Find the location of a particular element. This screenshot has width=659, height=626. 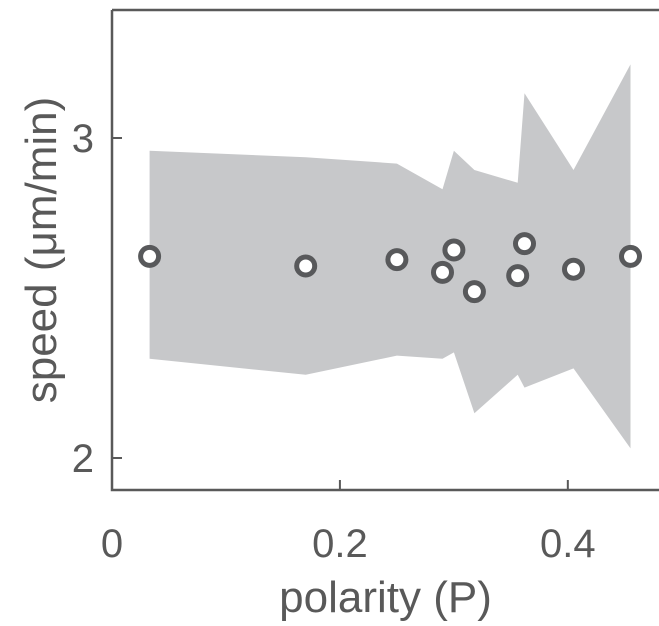

x-tick-label: 0.2 is located at coordinates (340, 544).